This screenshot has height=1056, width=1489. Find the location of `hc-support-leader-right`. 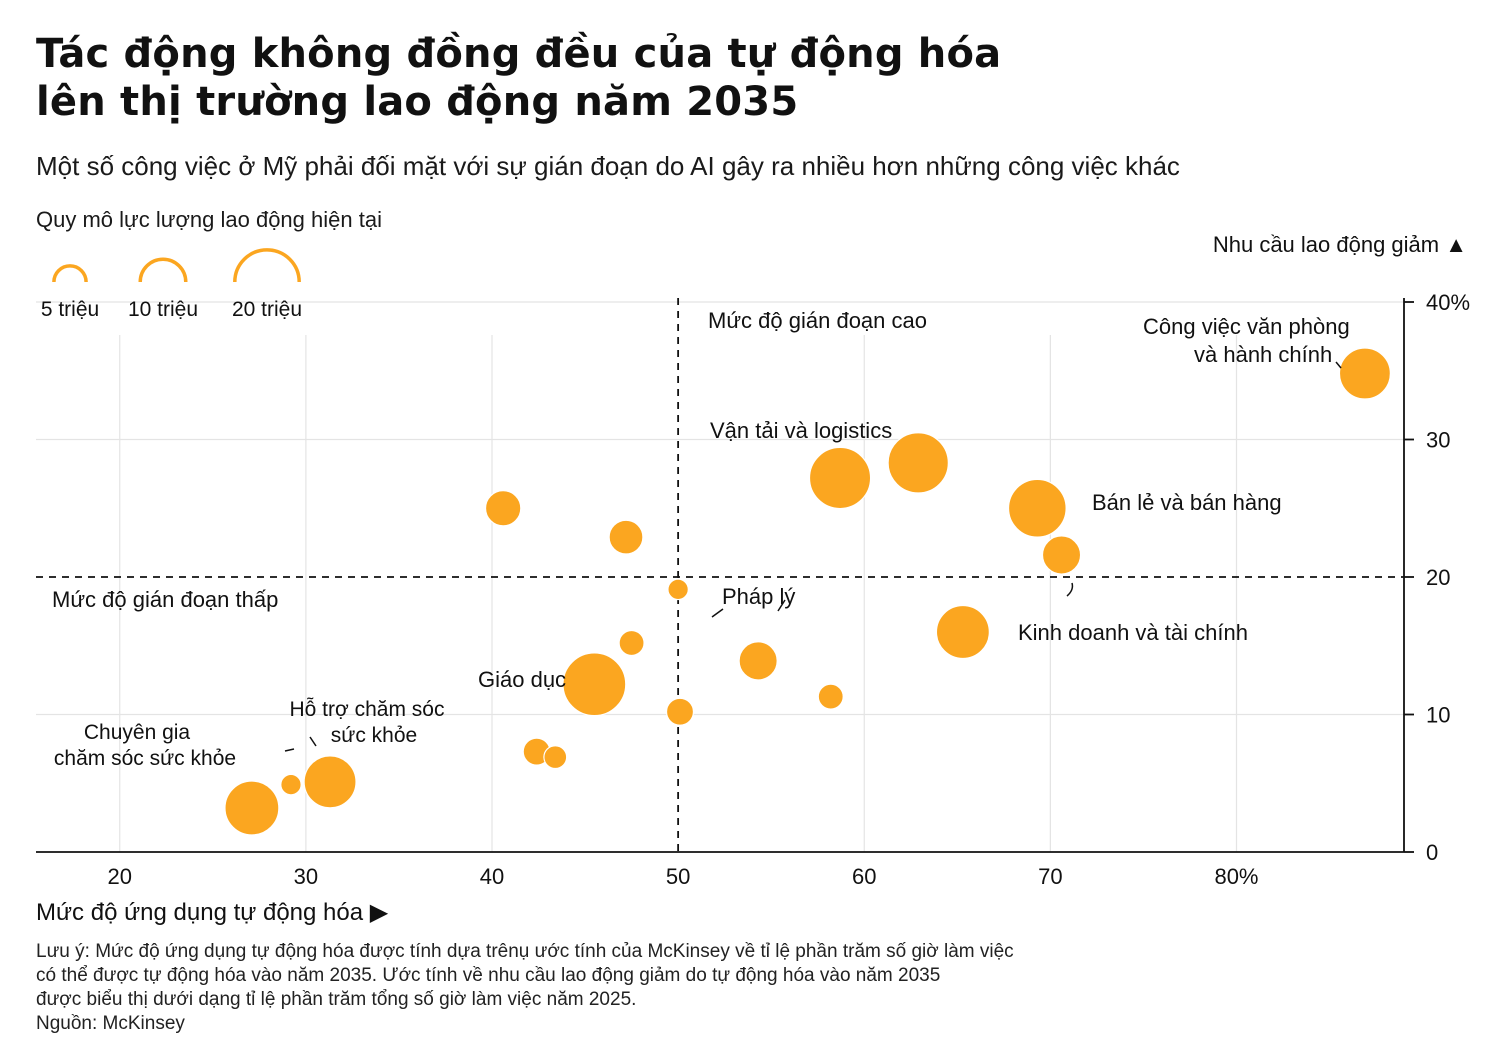

hc-support-leader-right is located at coordinates (313, 741).